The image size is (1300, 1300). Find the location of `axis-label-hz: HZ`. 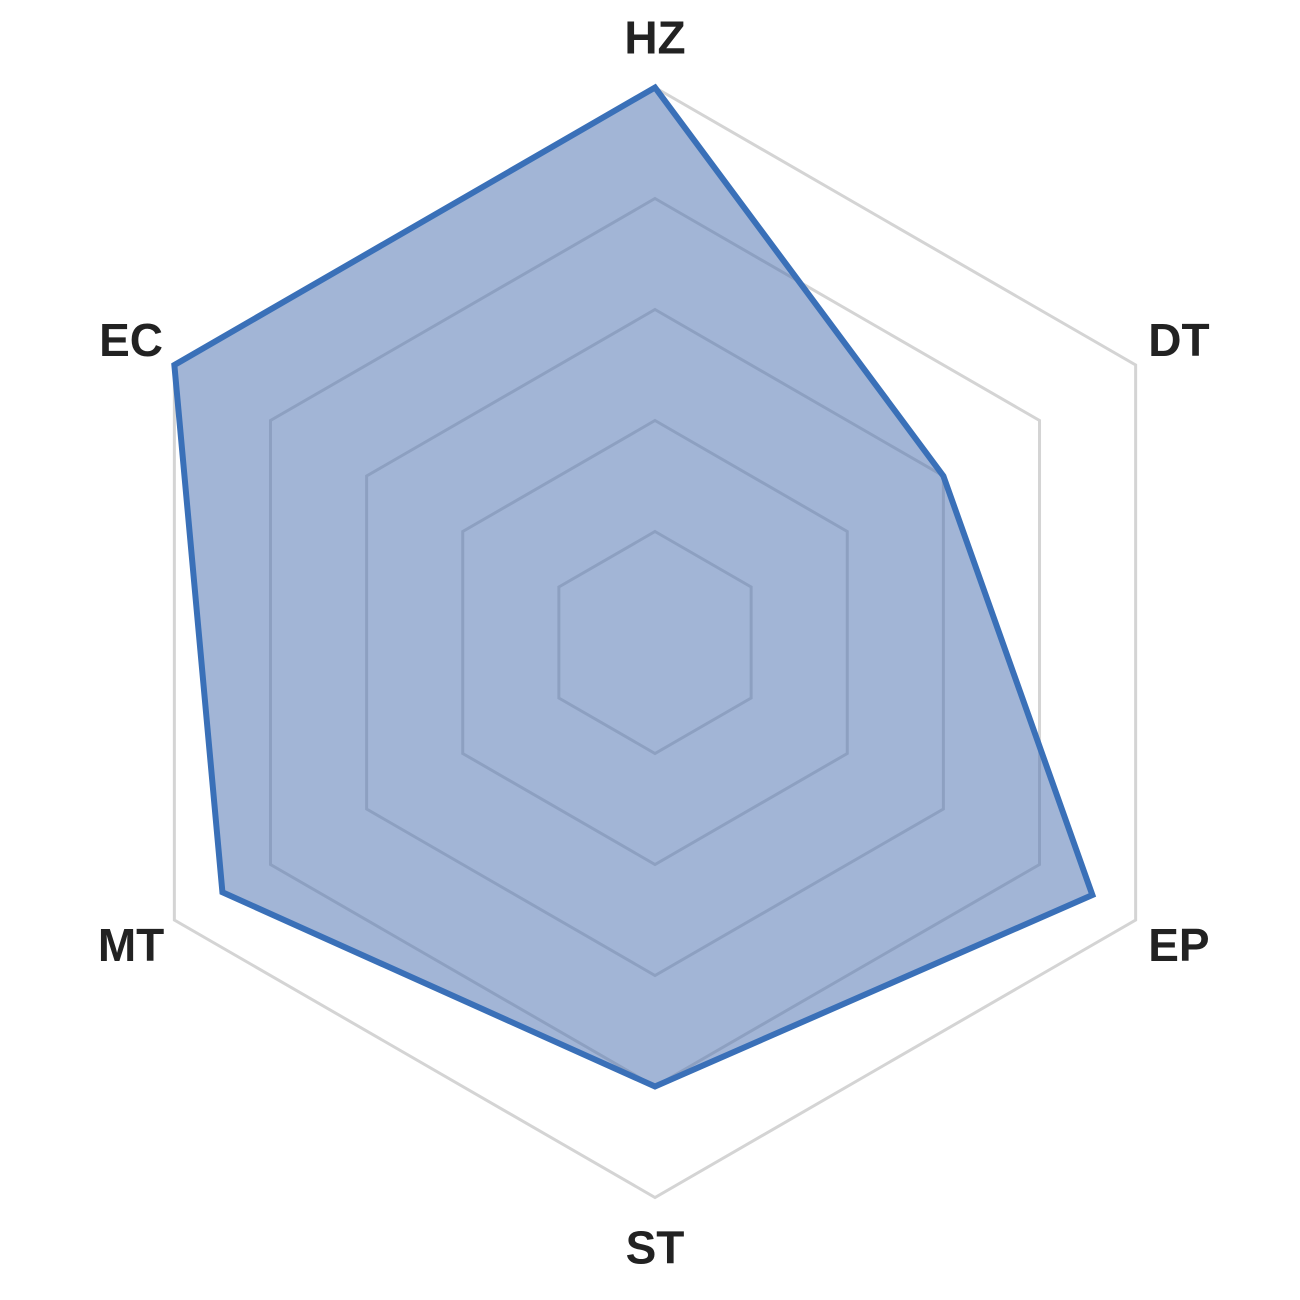

axis-label-hz: HZ is located at coordinates (654, 38).